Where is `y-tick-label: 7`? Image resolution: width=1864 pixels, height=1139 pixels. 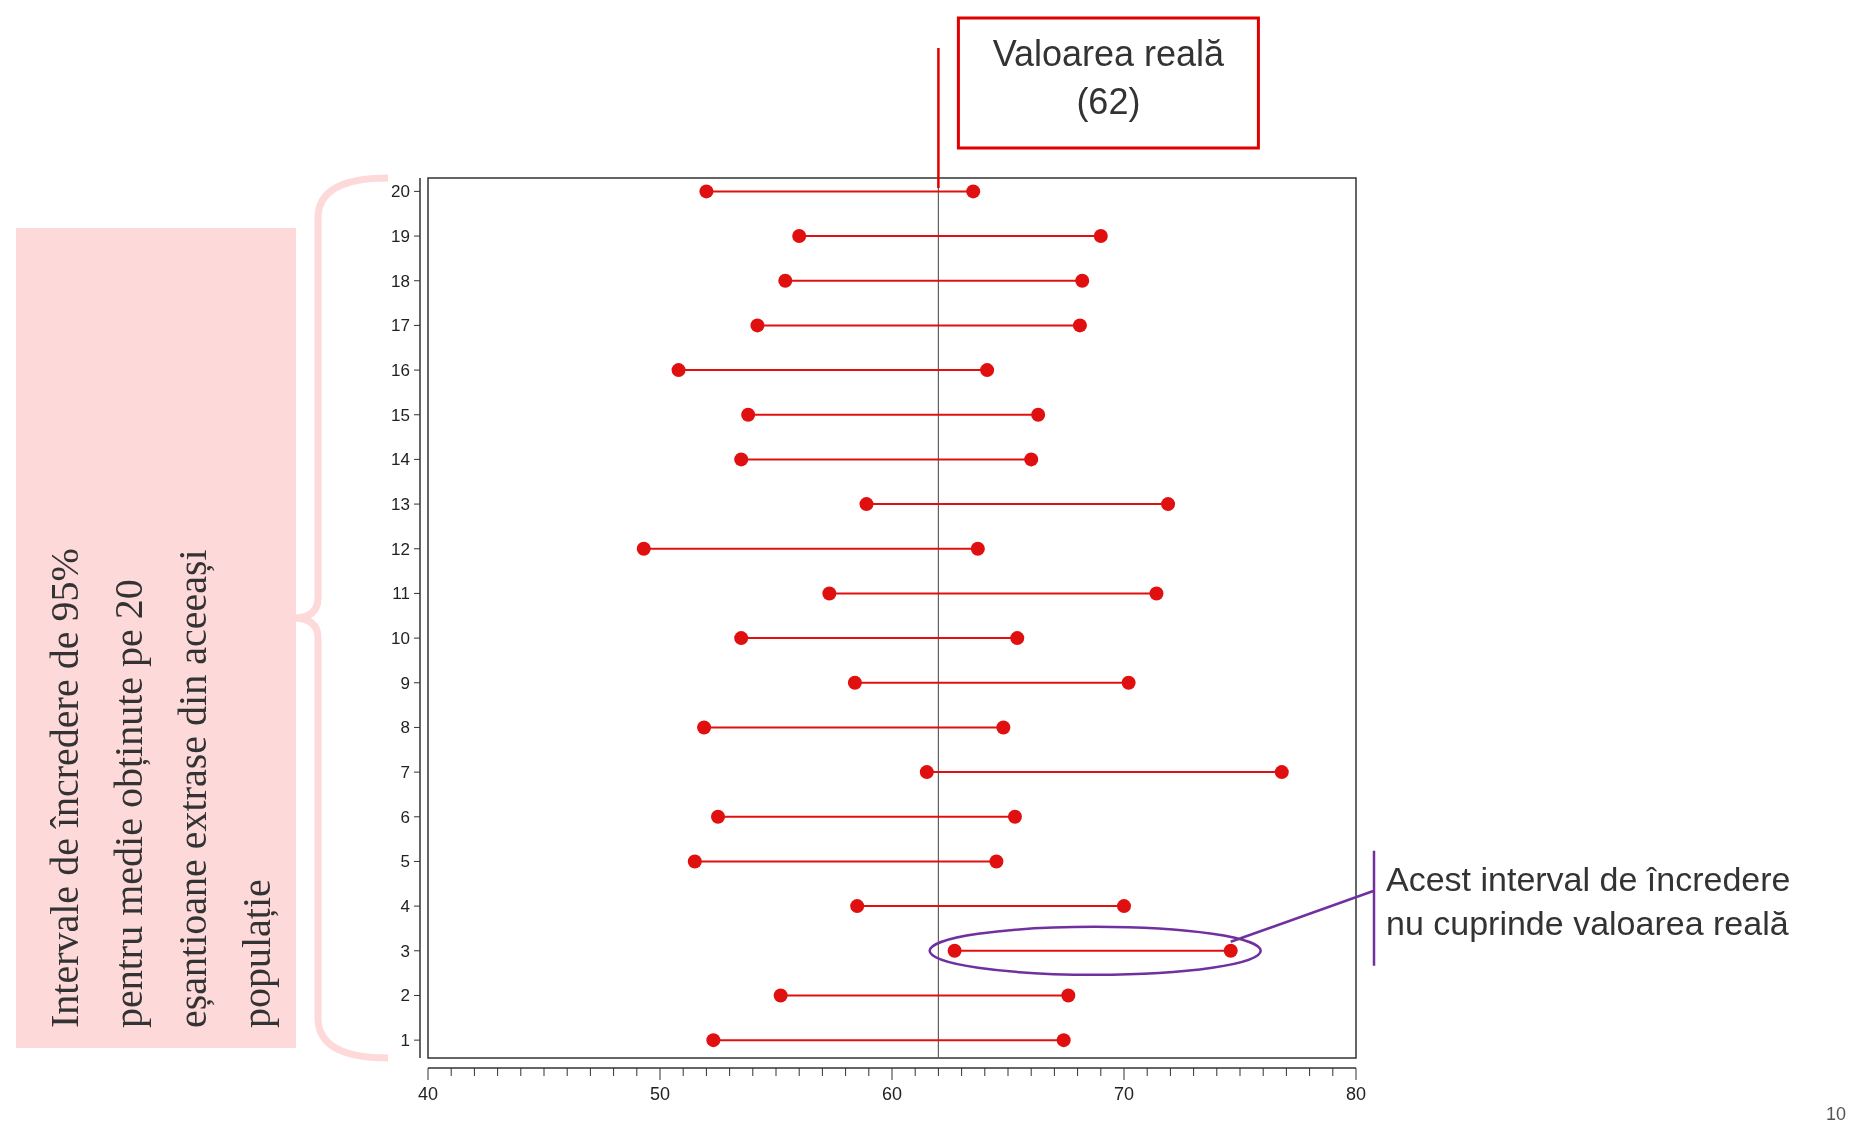 y-tick-label: 7 is located at coordinates (405, 773).